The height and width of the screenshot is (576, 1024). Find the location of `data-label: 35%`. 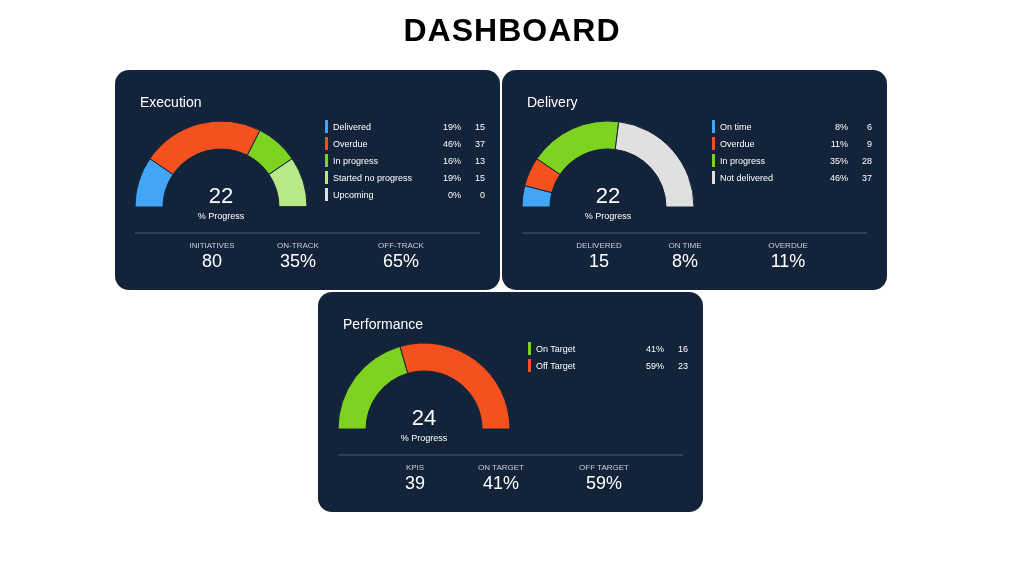

data-label: 35% is located at coordinates (838, 160).